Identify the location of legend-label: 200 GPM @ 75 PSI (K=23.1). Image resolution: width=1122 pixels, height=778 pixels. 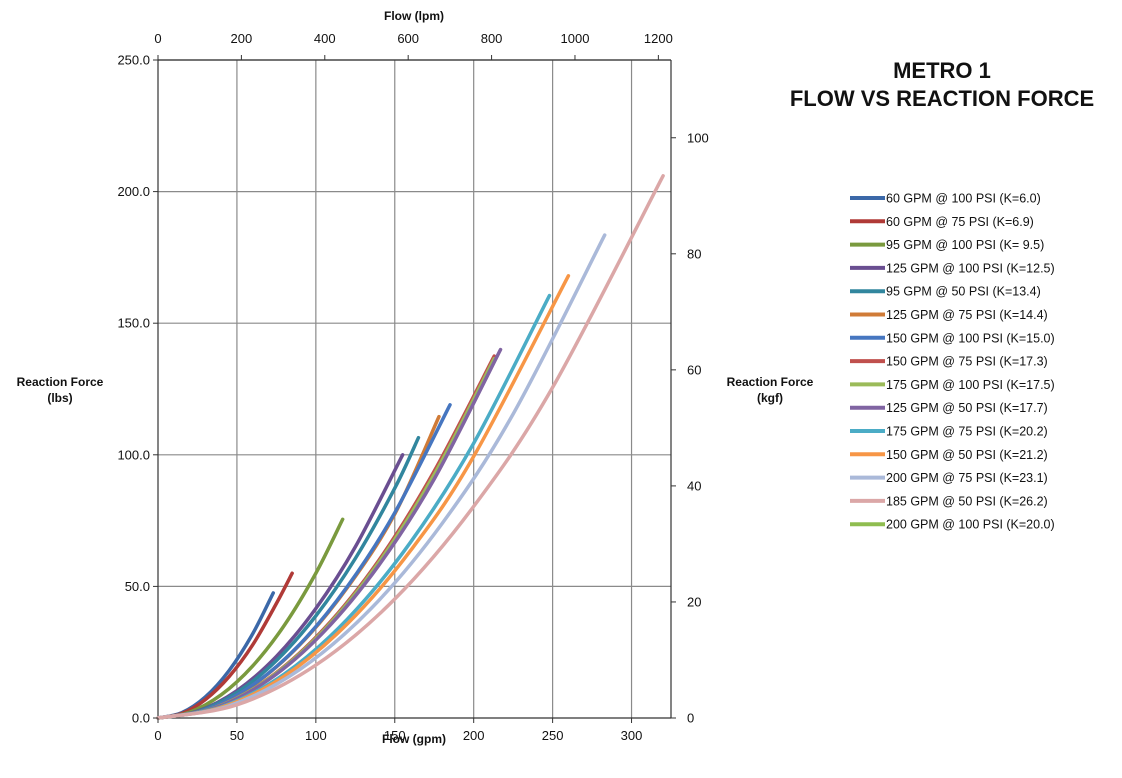
(967, 478).